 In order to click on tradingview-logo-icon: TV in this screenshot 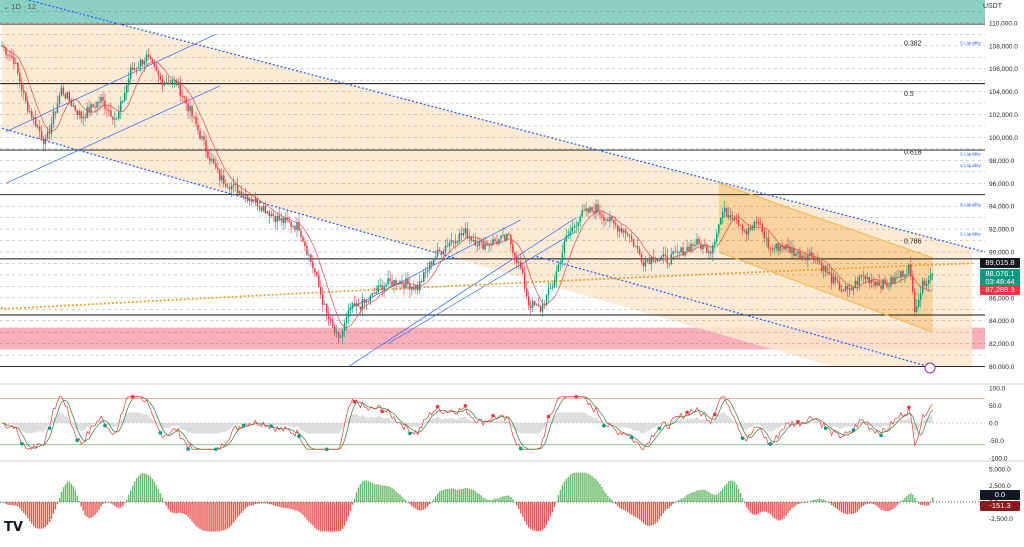, I will do `click(13, 527)`.